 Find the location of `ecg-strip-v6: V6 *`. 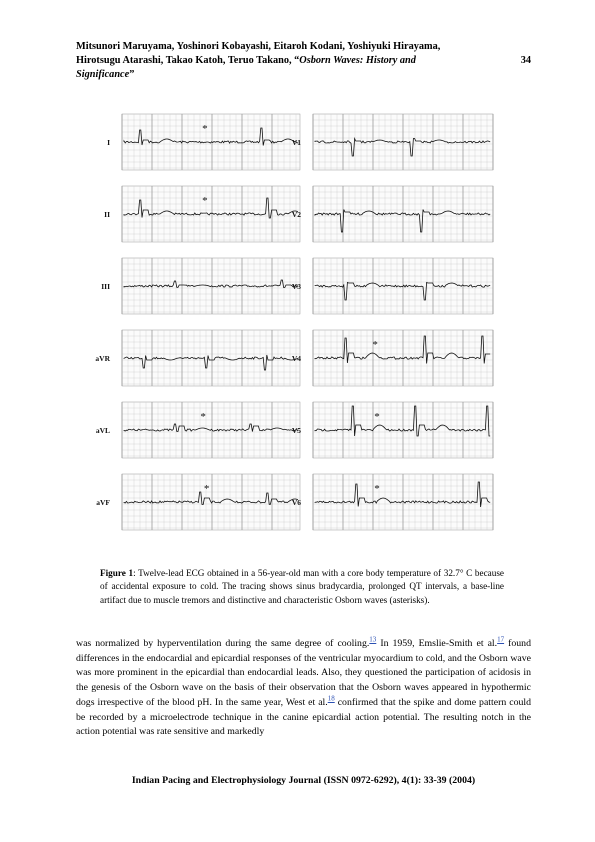

ecg-strip-v6: V6 * is located at coordinates (393, 502).